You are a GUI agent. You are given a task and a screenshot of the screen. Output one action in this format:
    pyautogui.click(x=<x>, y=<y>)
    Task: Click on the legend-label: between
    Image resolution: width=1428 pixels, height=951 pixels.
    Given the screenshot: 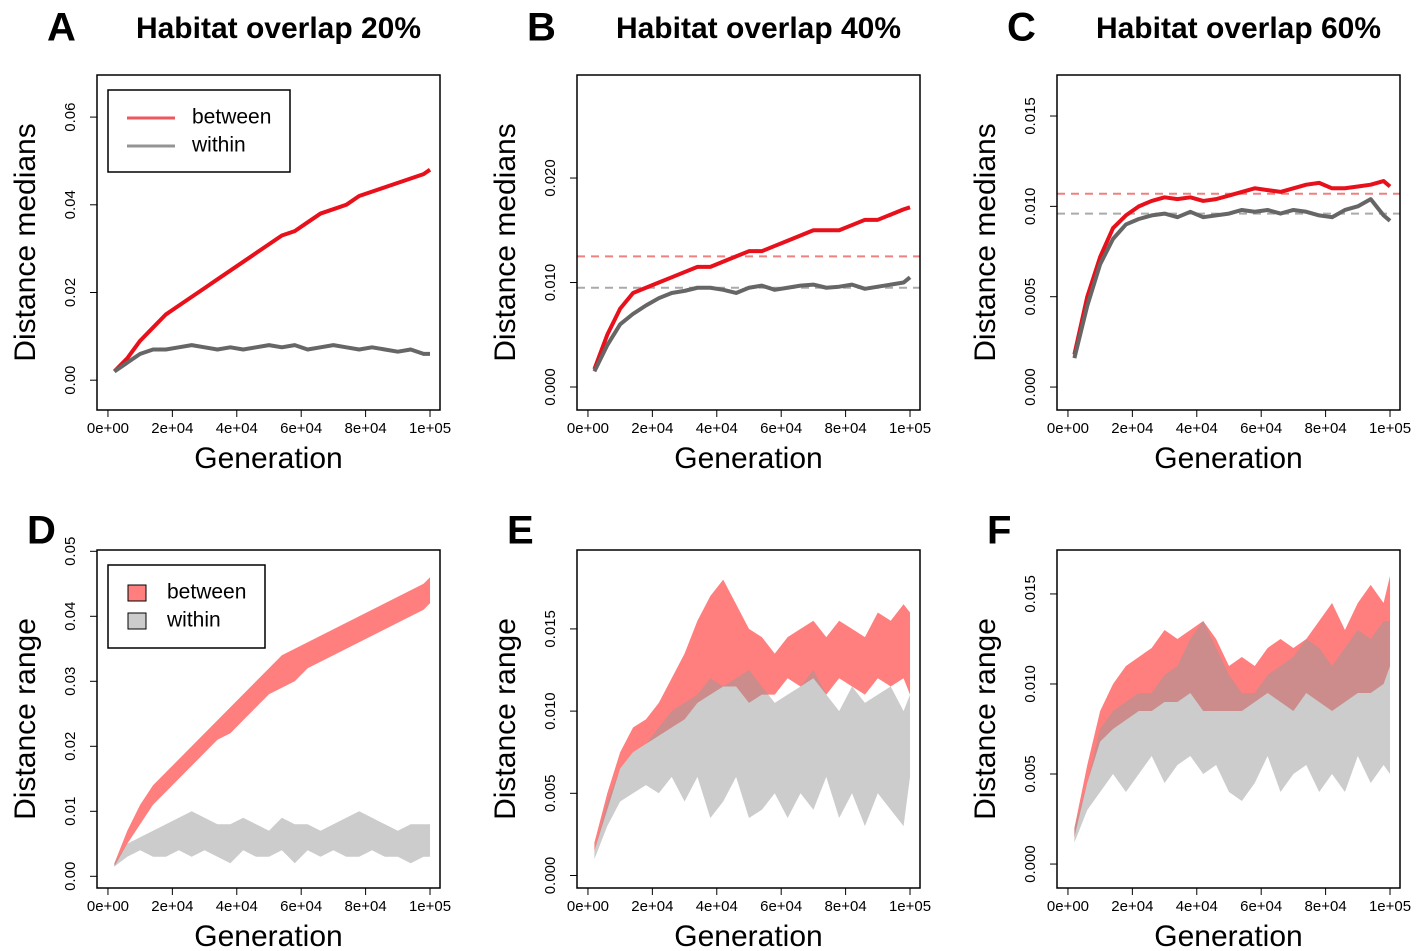 What is the action you would take?
    pyautogui.click(x=231, y=117)
    